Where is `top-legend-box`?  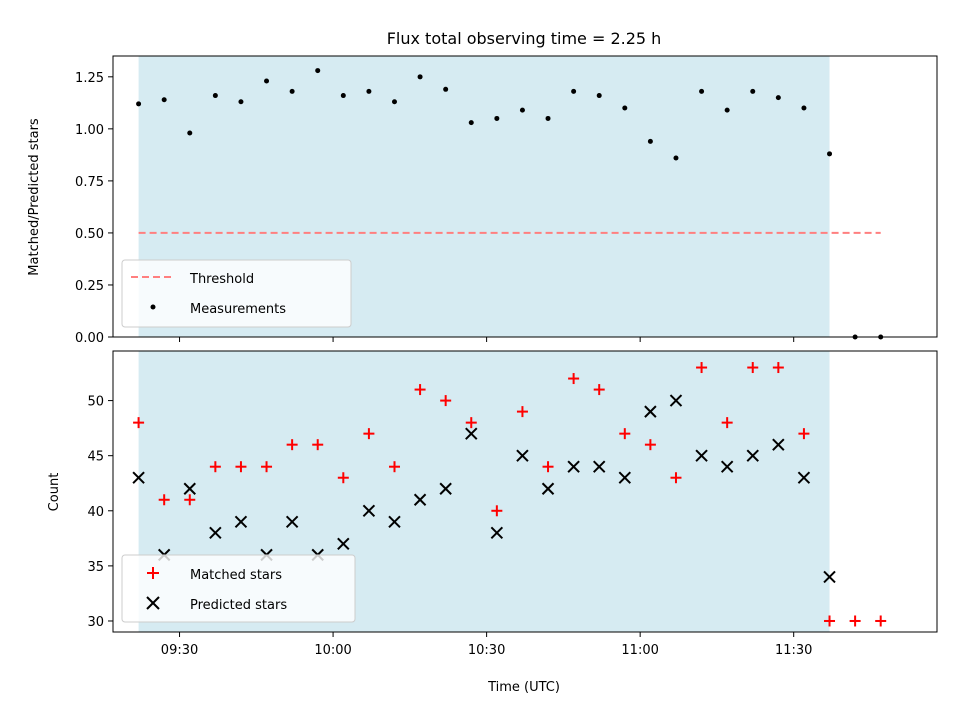
top-legend-box is located at coordinates (236, 293).